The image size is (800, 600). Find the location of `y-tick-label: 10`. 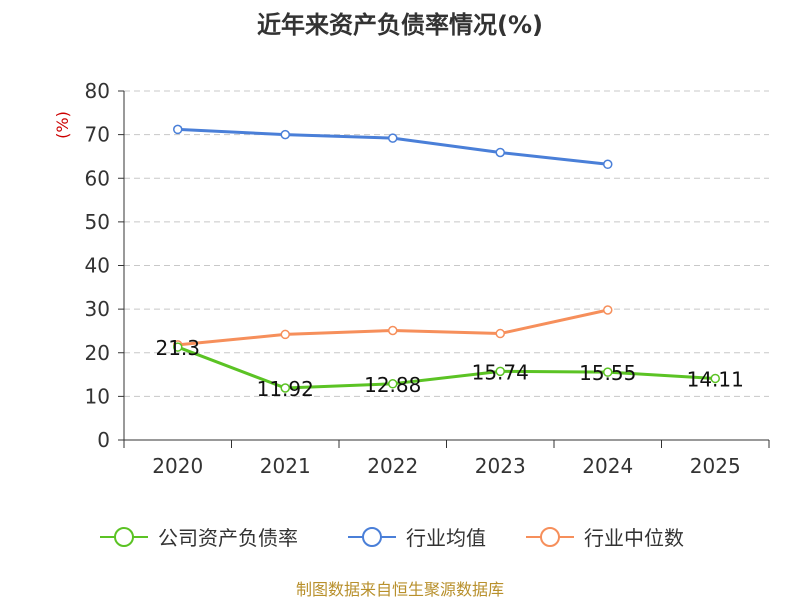

y-tick-label: 10 is located at coordinates (97, 396).